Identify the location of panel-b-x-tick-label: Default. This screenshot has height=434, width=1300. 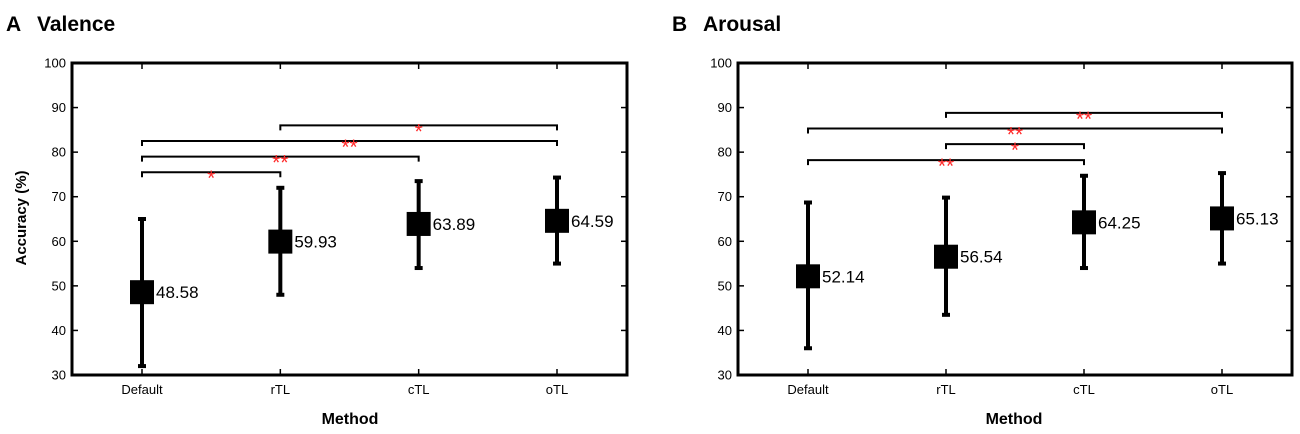
(808, 389).